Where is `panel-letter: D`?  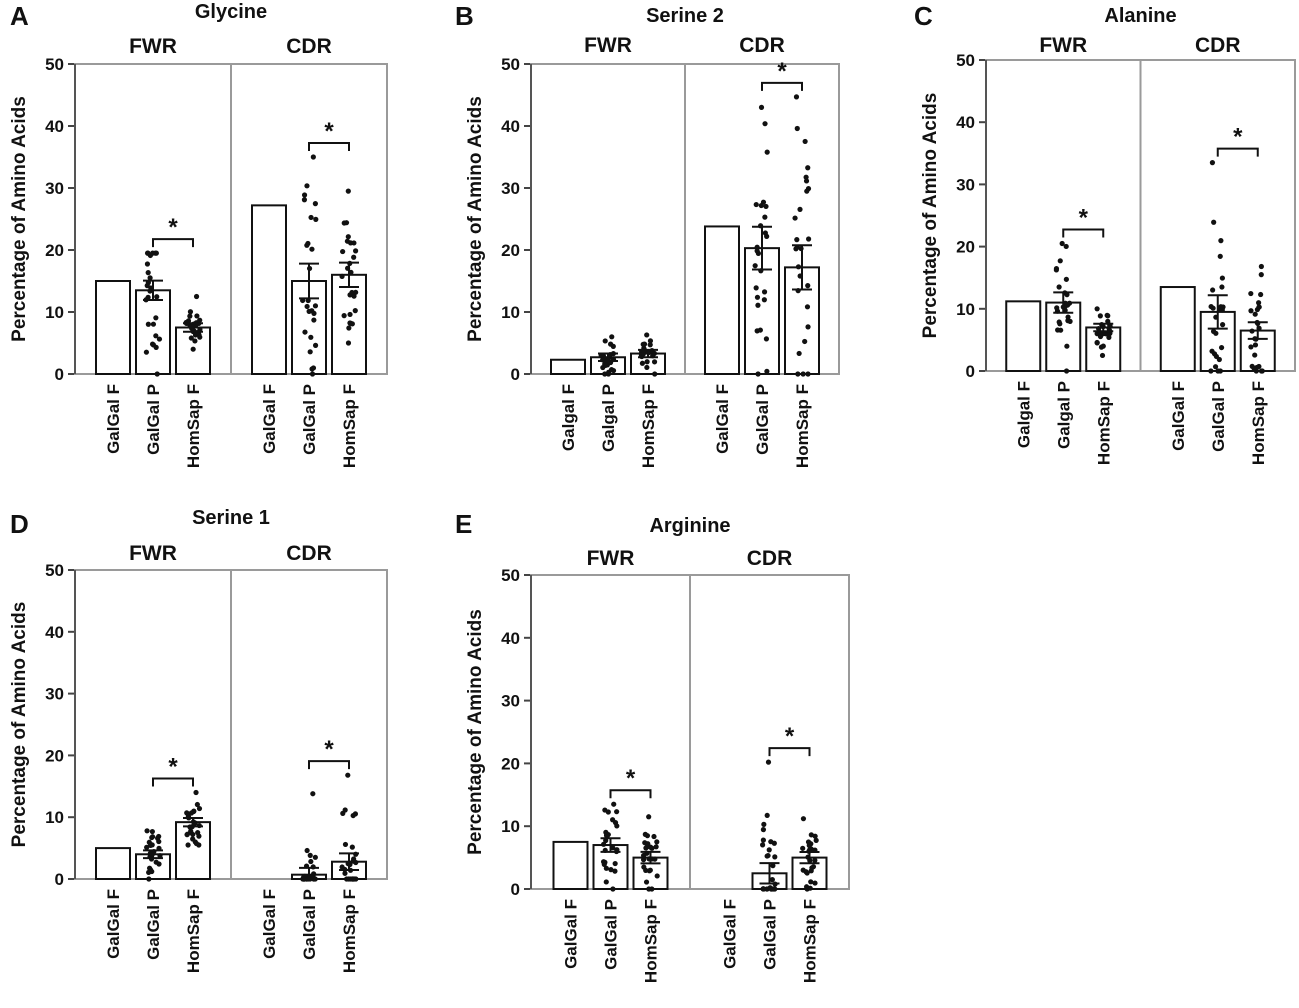
panel-letter: D is located at coordinates (19, 524).